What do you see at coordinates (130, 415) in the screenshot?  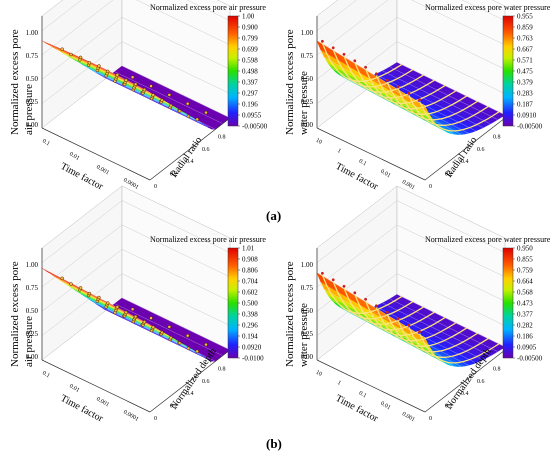 I see `x-tick-label: 0.0001` at bounding box center [130, 415].